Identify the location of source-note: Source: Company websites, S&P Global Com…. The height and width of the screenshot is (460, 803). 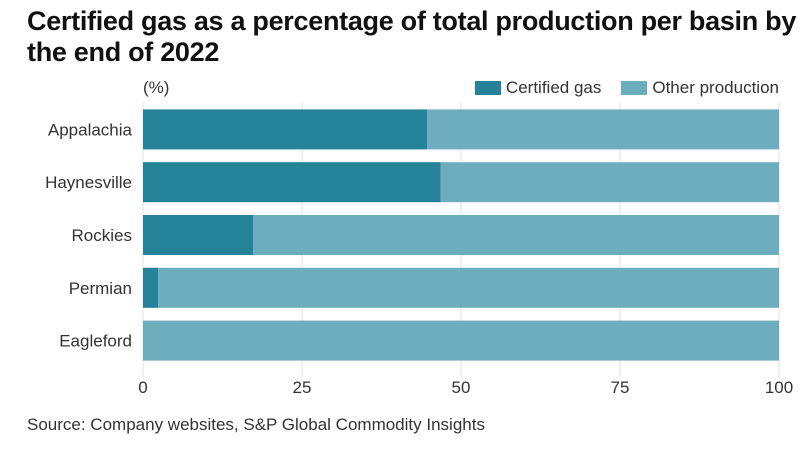
(256, 424).